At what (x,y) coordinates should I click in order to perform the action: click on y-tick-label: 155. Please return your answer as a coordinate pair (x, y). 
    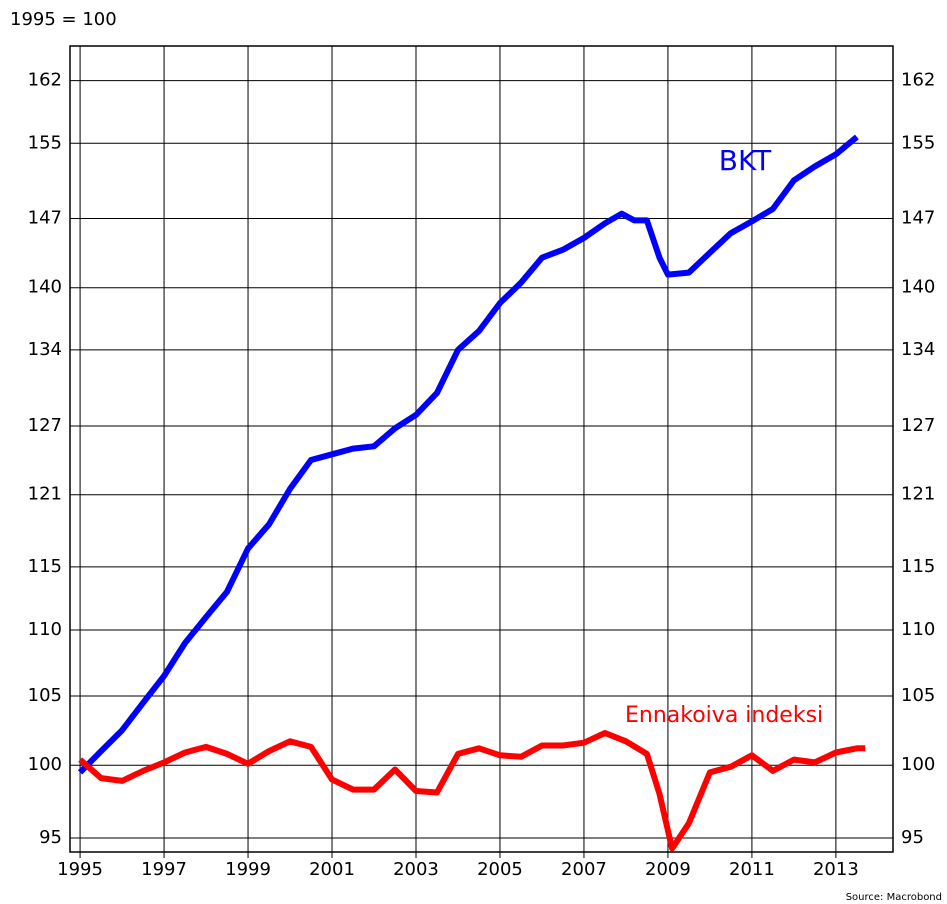
    Looking at the image, I should click on (45, 142).